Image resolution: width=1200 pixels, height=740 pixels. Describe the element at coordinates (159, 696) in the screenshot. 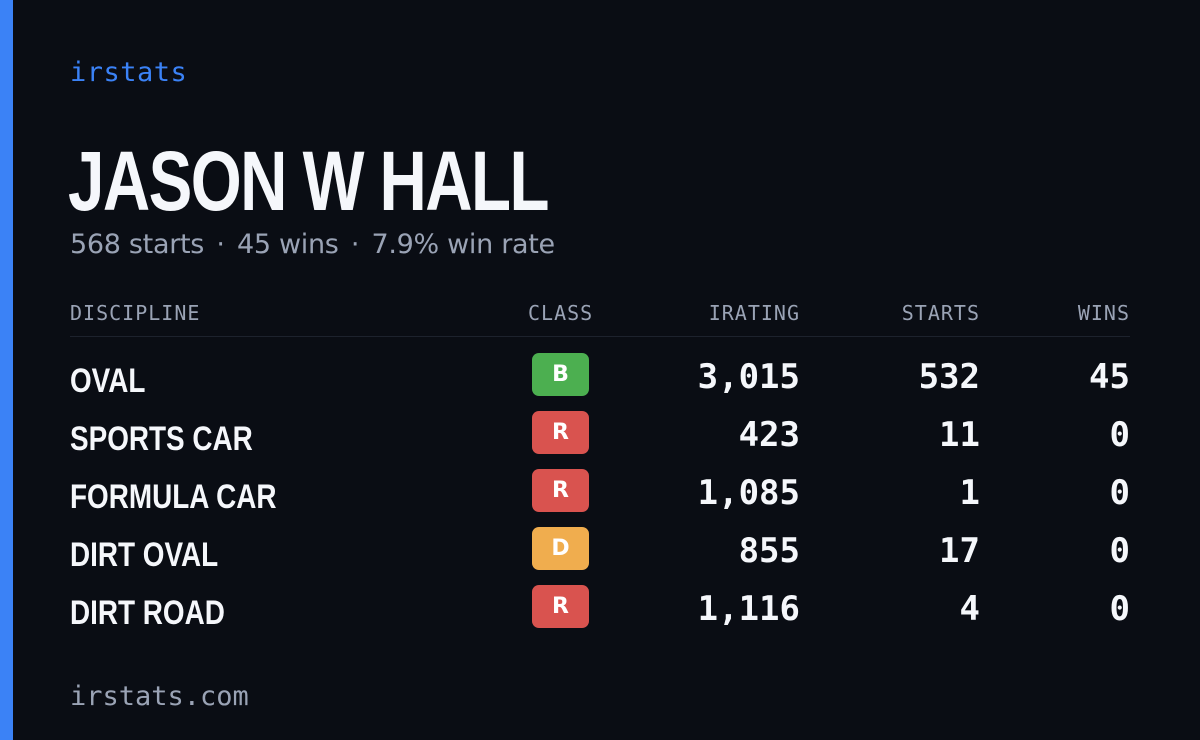

I see `footer-url: irstats.com` at that location.